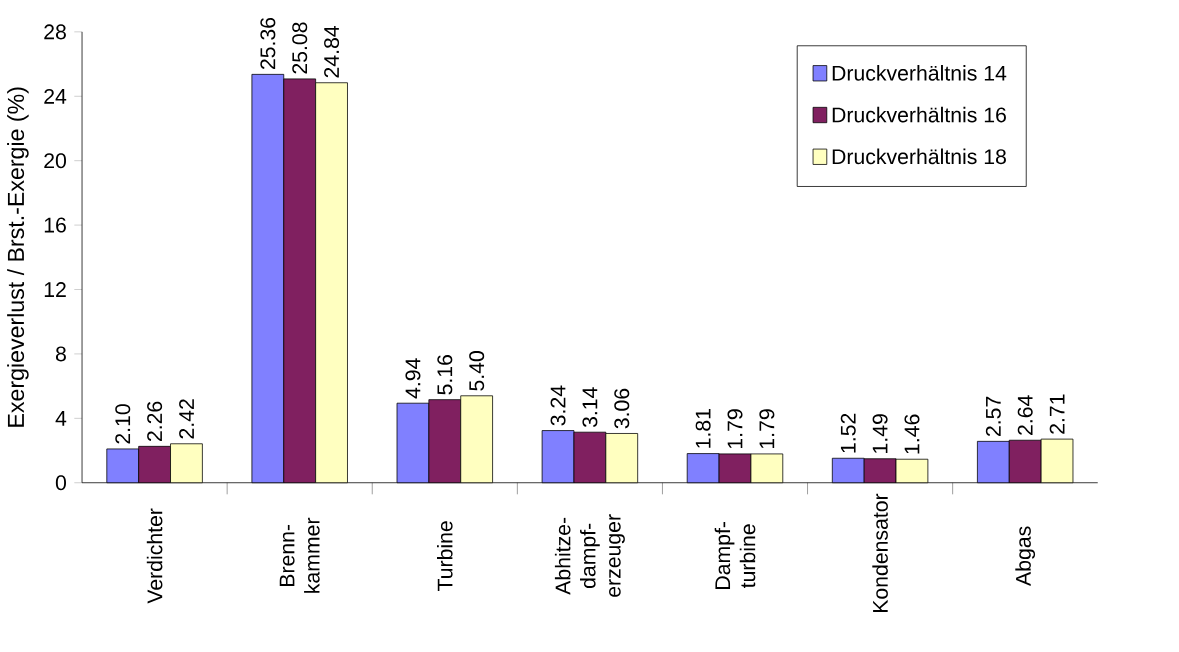 This screenshot has height=652, width=1179. What do you see at coordinates (1025, 415) in the screenshot?
I see `data-label: 2.64` at bounding box center [1025, 415].